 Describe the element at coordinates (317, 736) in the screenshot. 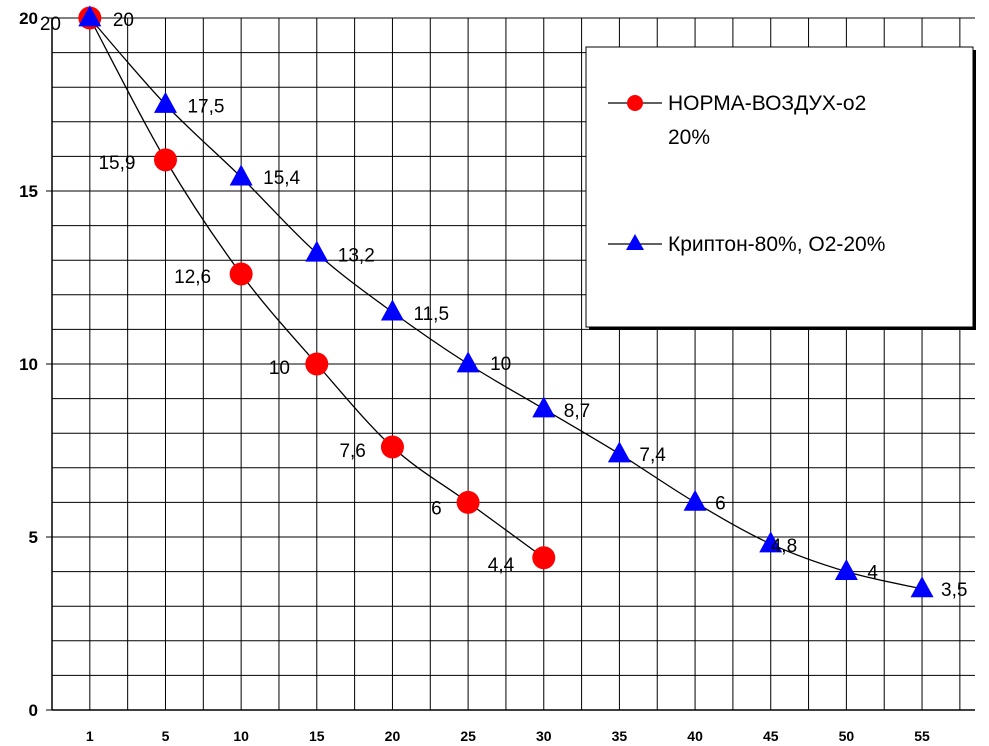

I see `x-tick-label: 15` at that location.